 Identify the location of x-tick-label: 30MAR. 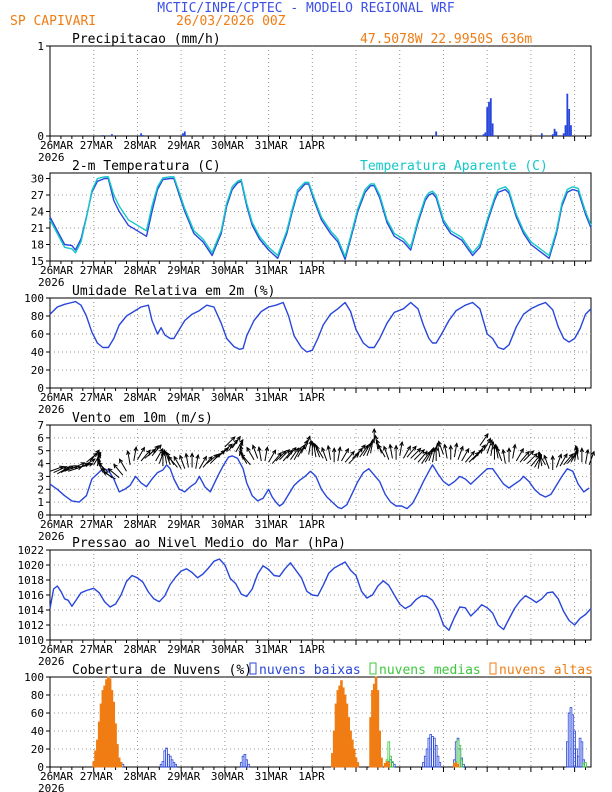
(227, 524).